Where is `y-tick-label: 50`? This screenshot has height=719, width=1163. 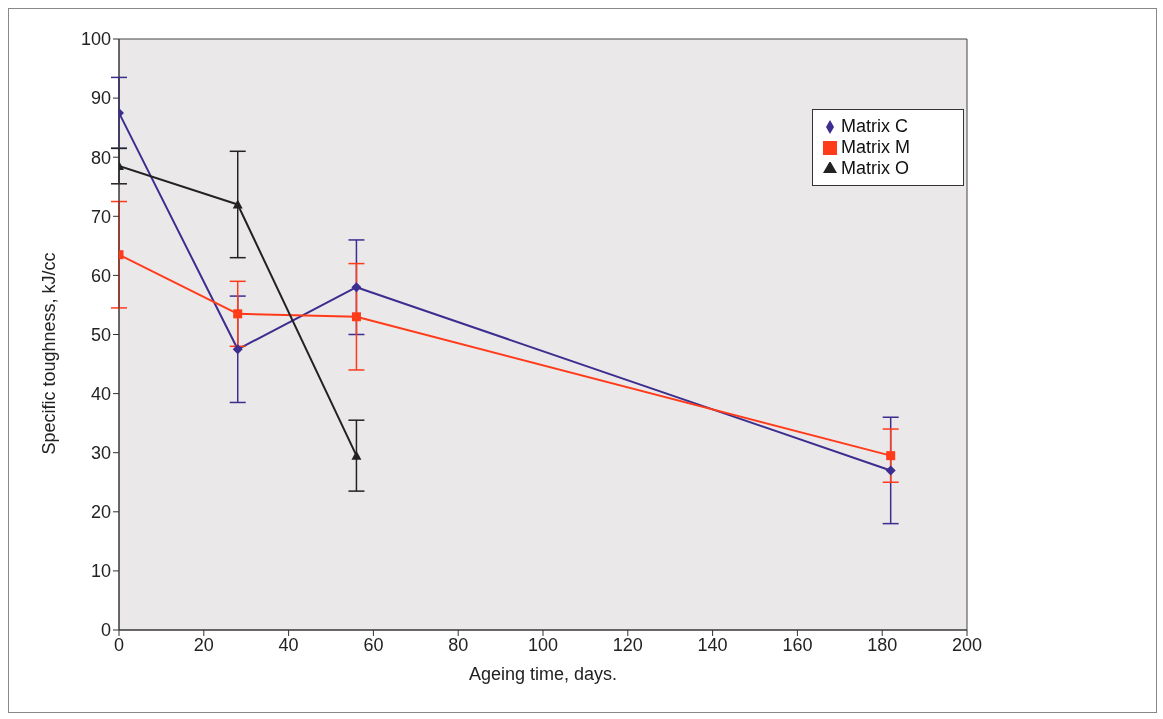 y-tick-label: 50 is located at coordinates (100, 334).